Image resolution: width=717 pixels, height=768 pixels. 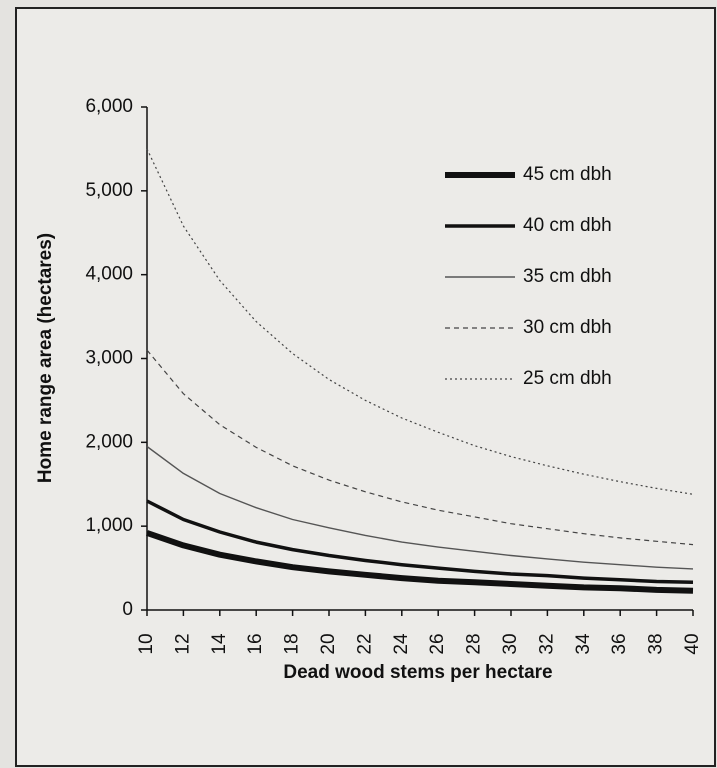 What do you see at coordinates (328, 643) in the screenshot?
I see `x-tick-label: 20` at bounding box center [328, 643].